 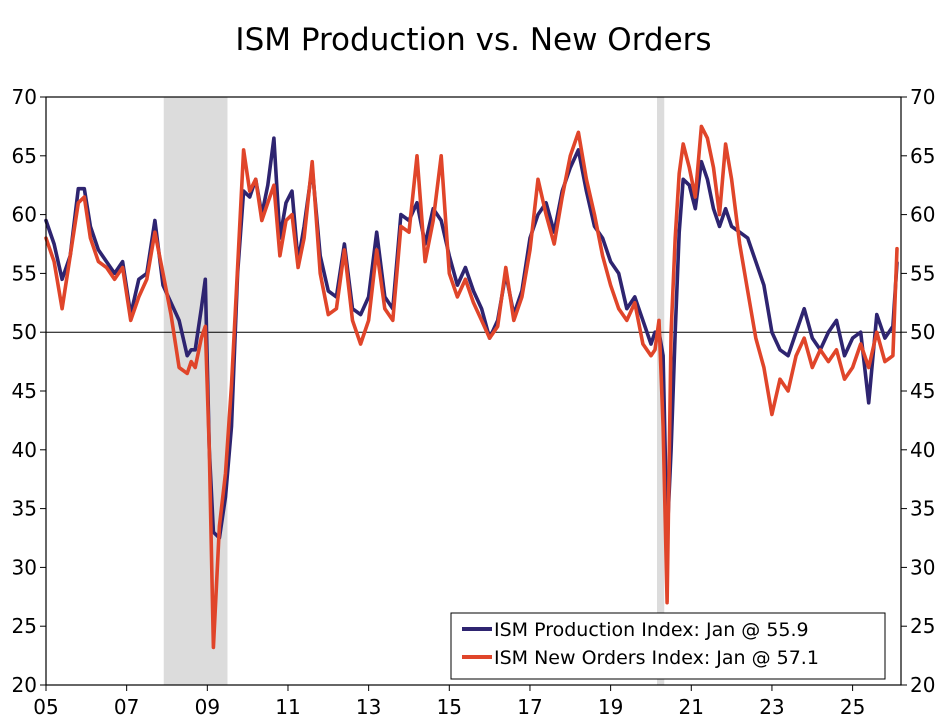 What do you see at coordinates (24, 391) in the screenshot?
I see `y-tick-left-label: 45` at bounding box center [24, 391].